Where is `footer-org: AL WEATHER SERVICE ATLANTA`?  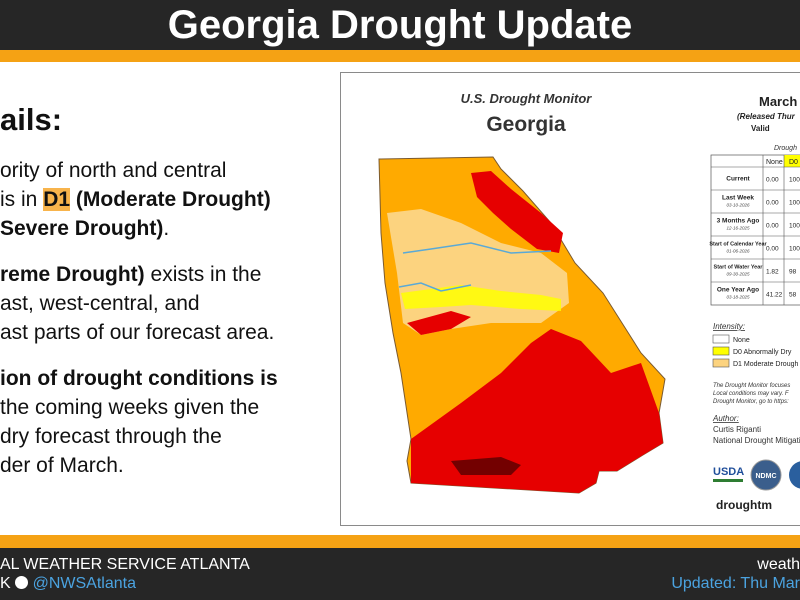
footer-org: AL WEATHER SERVICE ATLANTA is located at coordinates (125, 564).